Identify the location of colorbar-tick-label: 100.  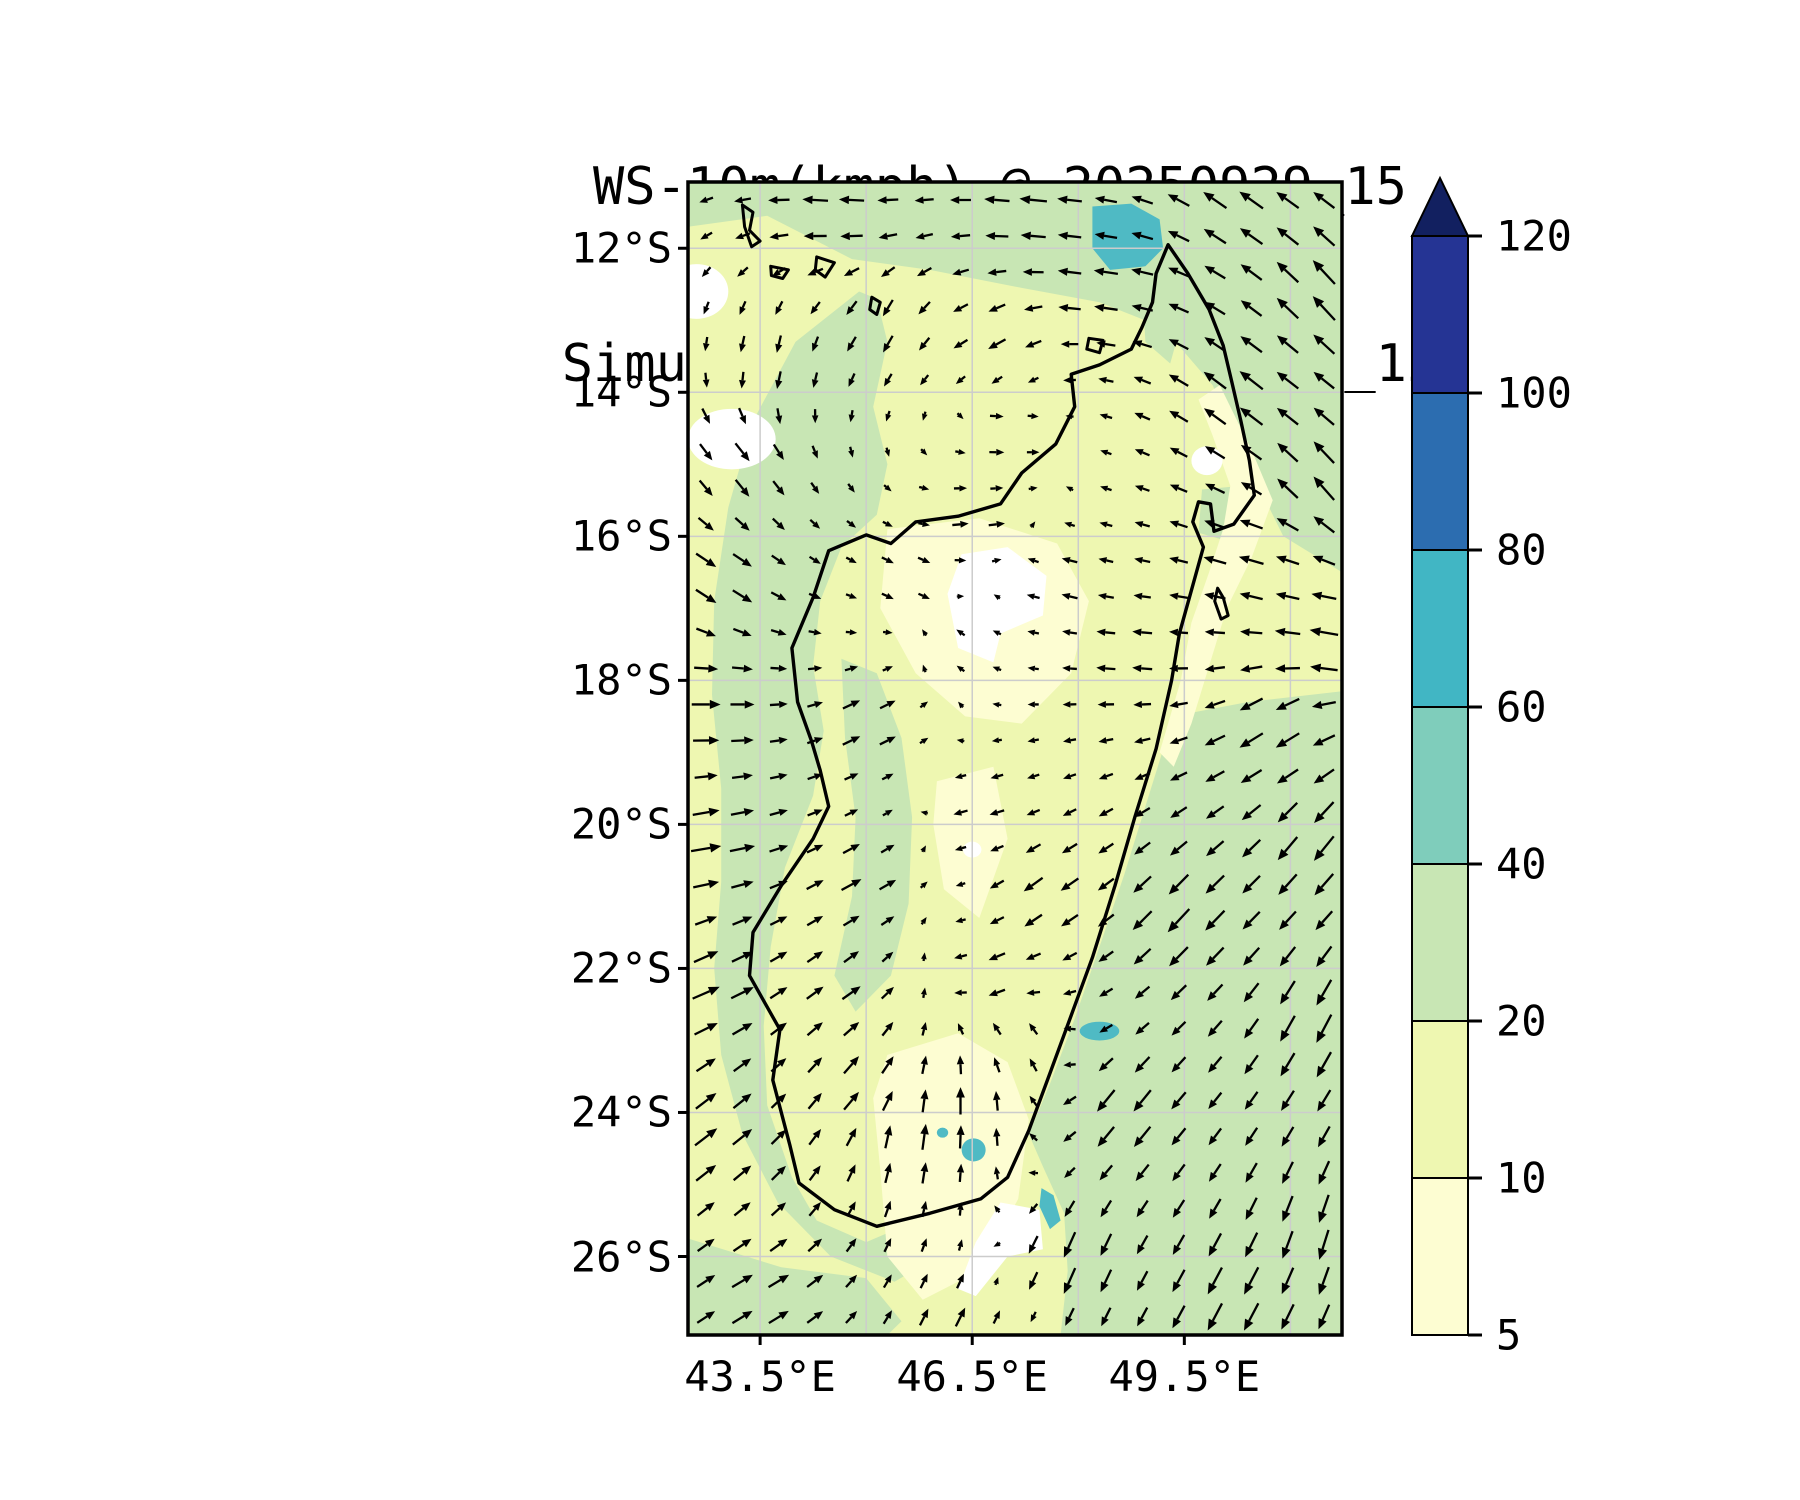
(1534, 393).